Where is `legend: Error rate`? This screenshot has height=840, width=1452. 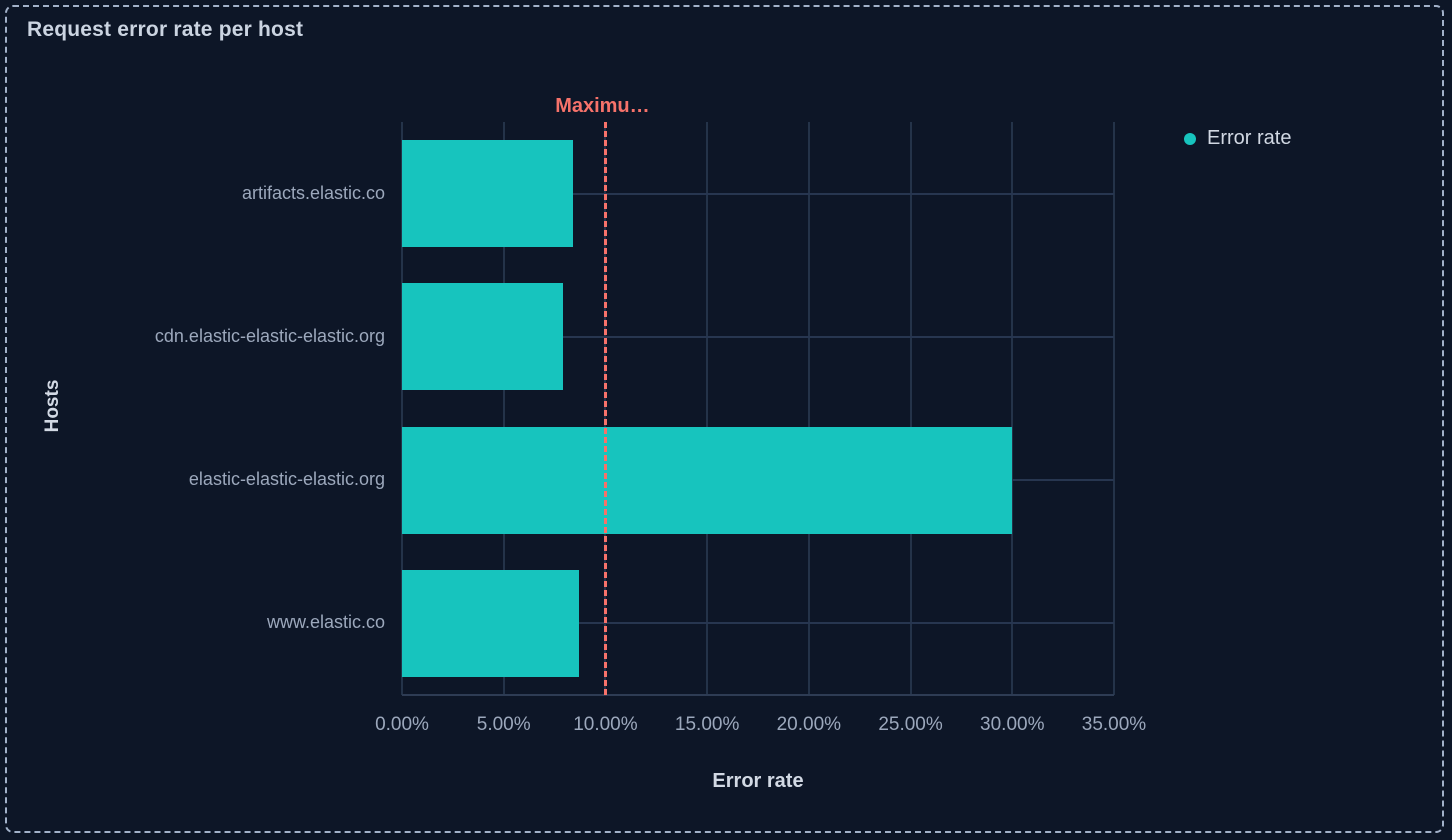 legend: Error rate is located at coordinates (1237, 138).